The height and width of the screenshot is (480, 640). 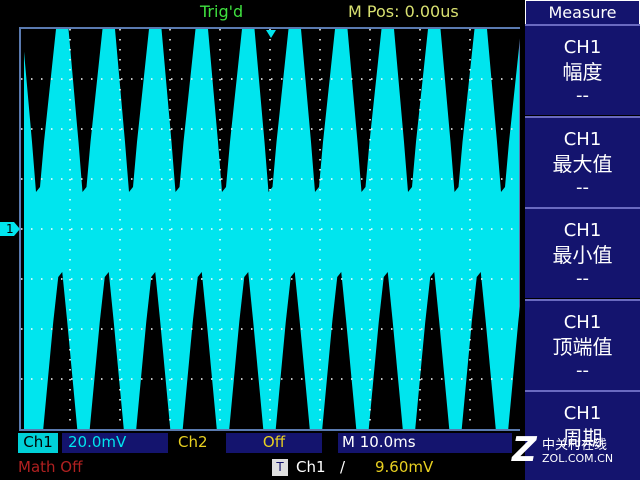 I want to click on ch2-state: Off, so click(x=274, y=443).